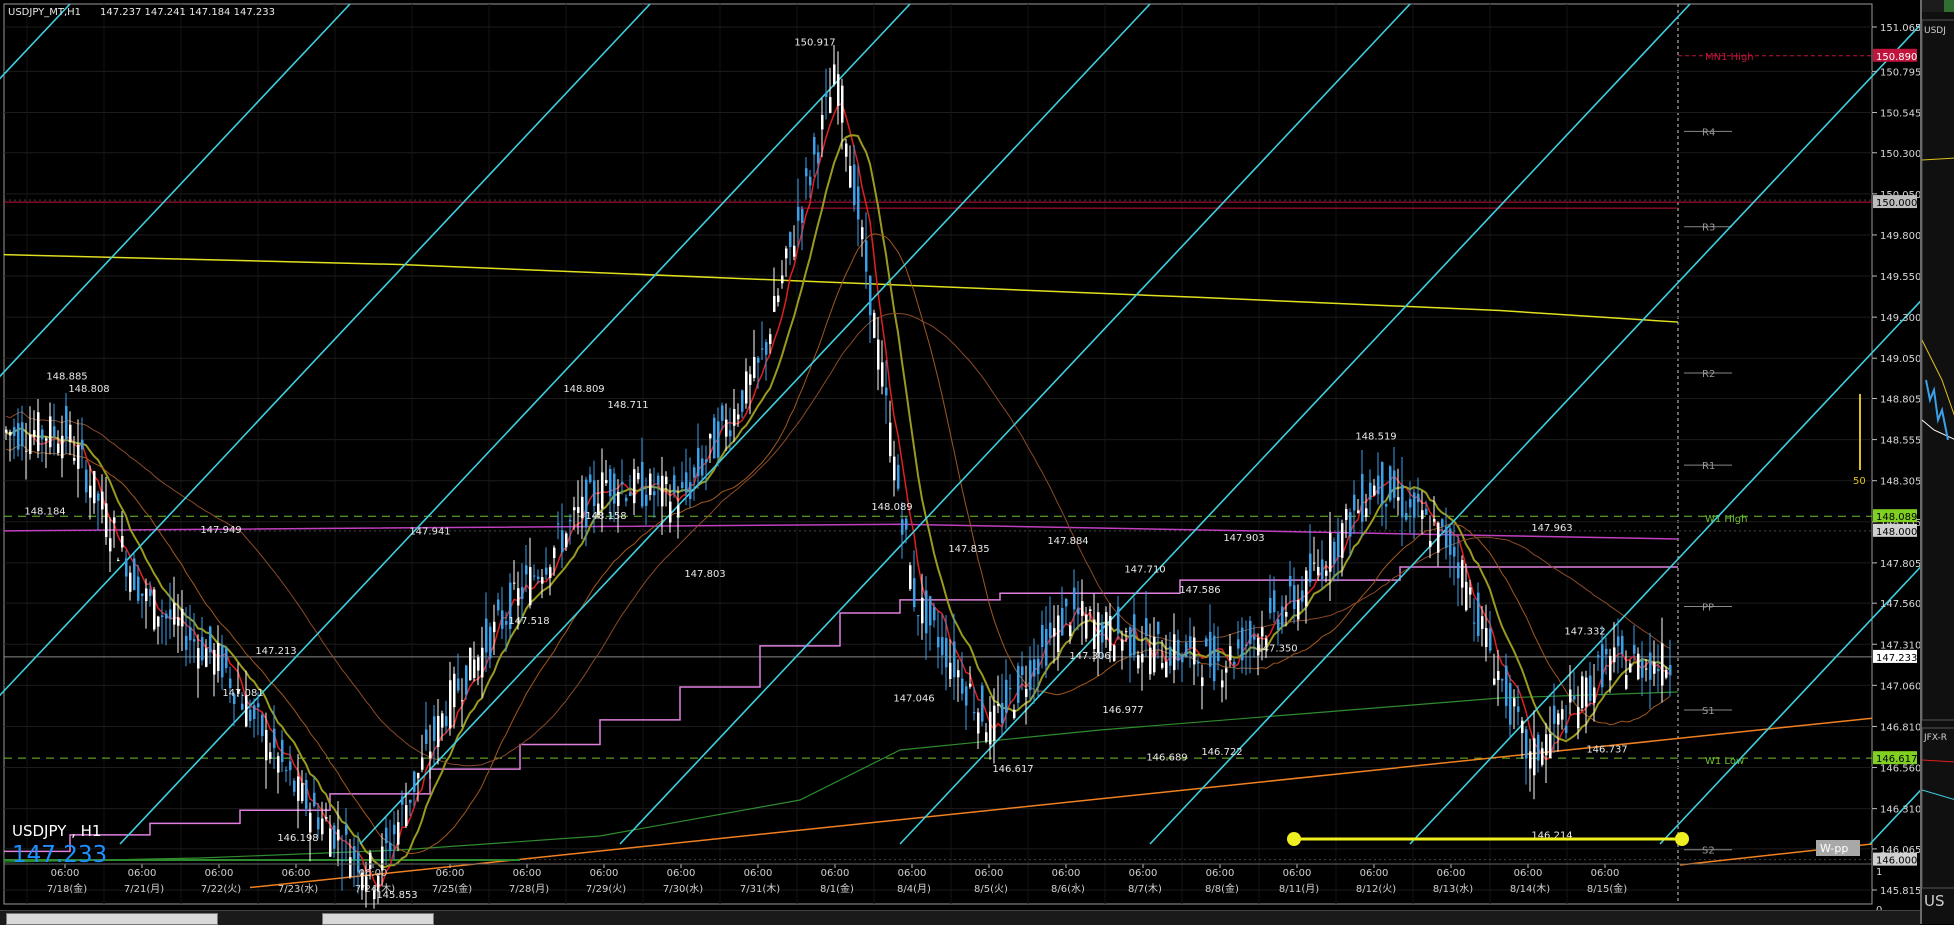  I want to click on strip-bottom-label: US, so click(1934, 901).